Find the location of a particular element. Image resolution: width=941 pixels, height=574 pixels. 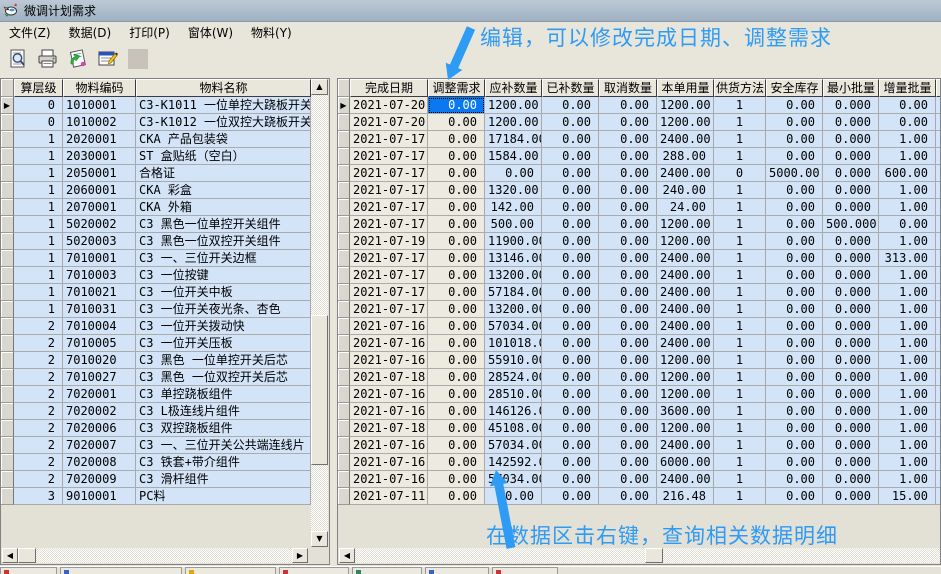

cell: 55910.00 is located at coordinates (513, 360).